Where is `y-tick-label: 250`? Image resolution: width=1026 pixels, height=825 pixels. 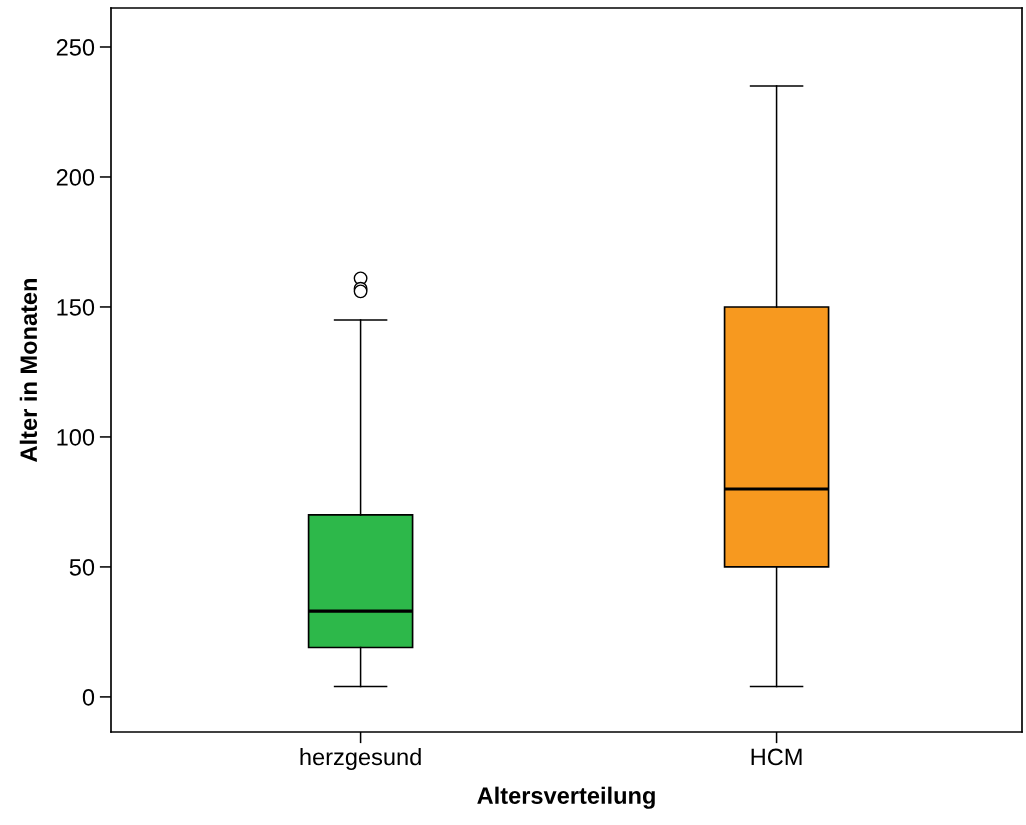
y-tick-label: 250 is located at coordinates (75, 47).